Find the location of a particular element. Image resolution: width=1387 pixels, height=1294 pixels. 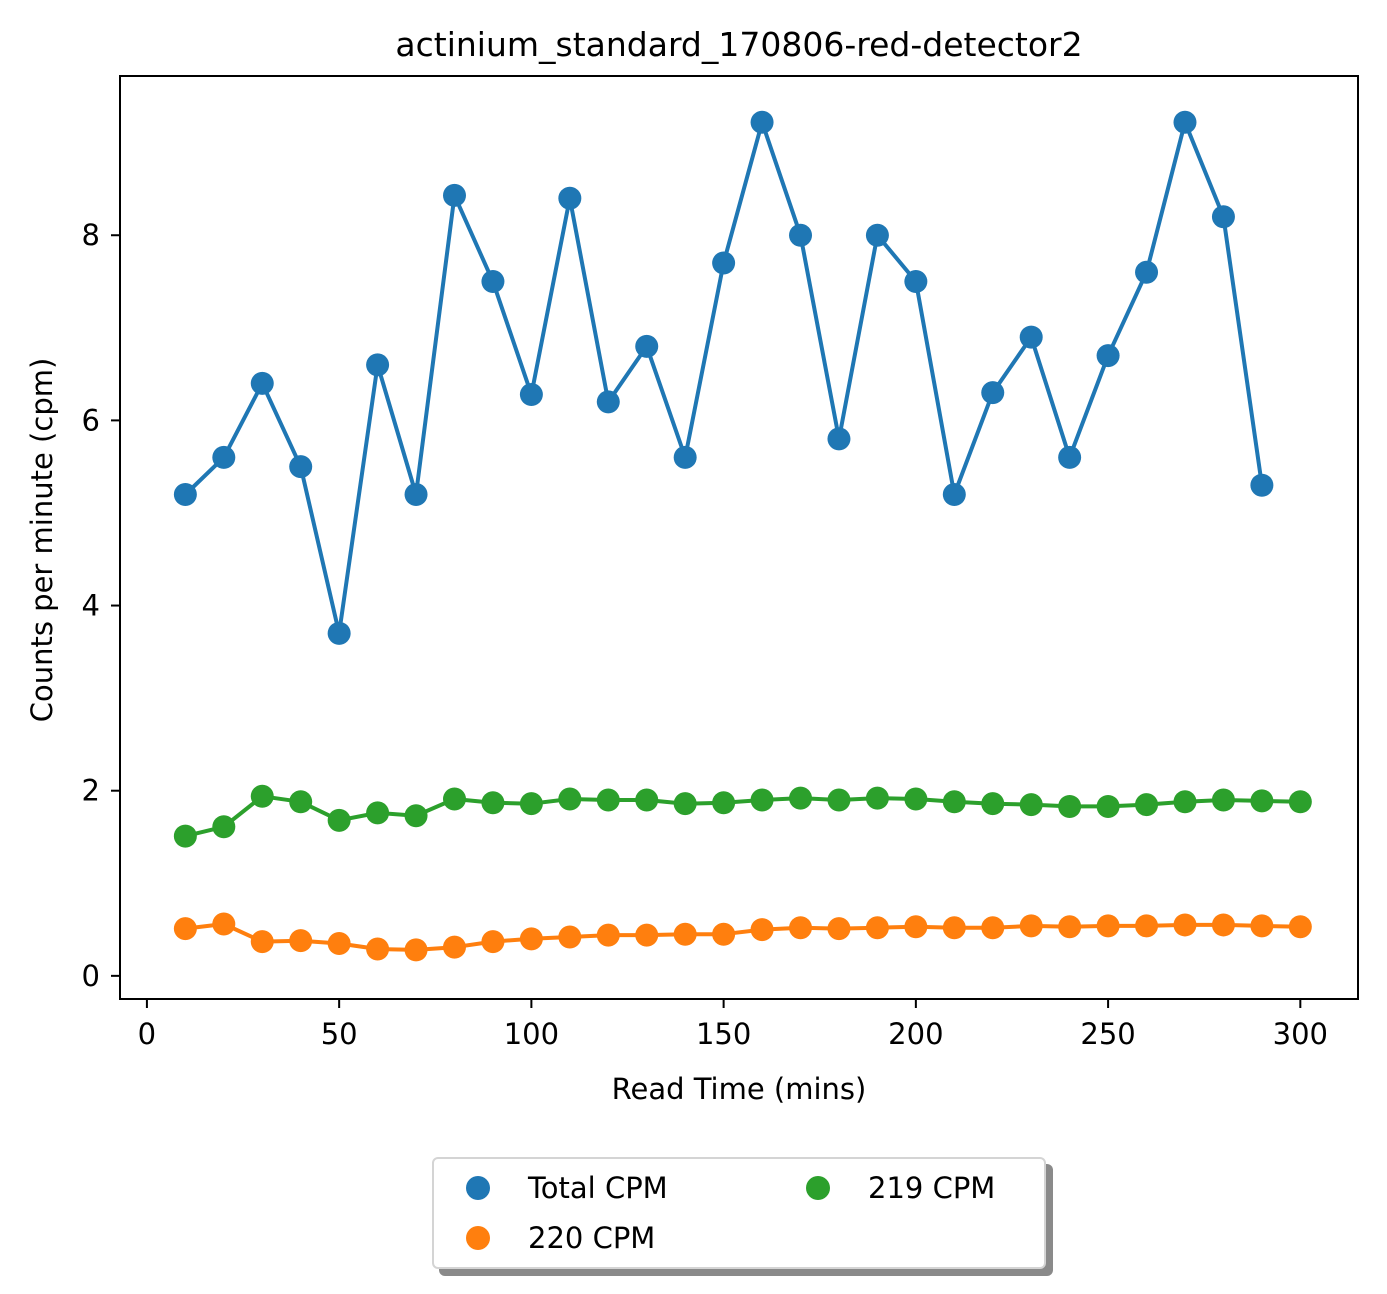

x-tick-label: 0 is located at coordinates (147, 1034).